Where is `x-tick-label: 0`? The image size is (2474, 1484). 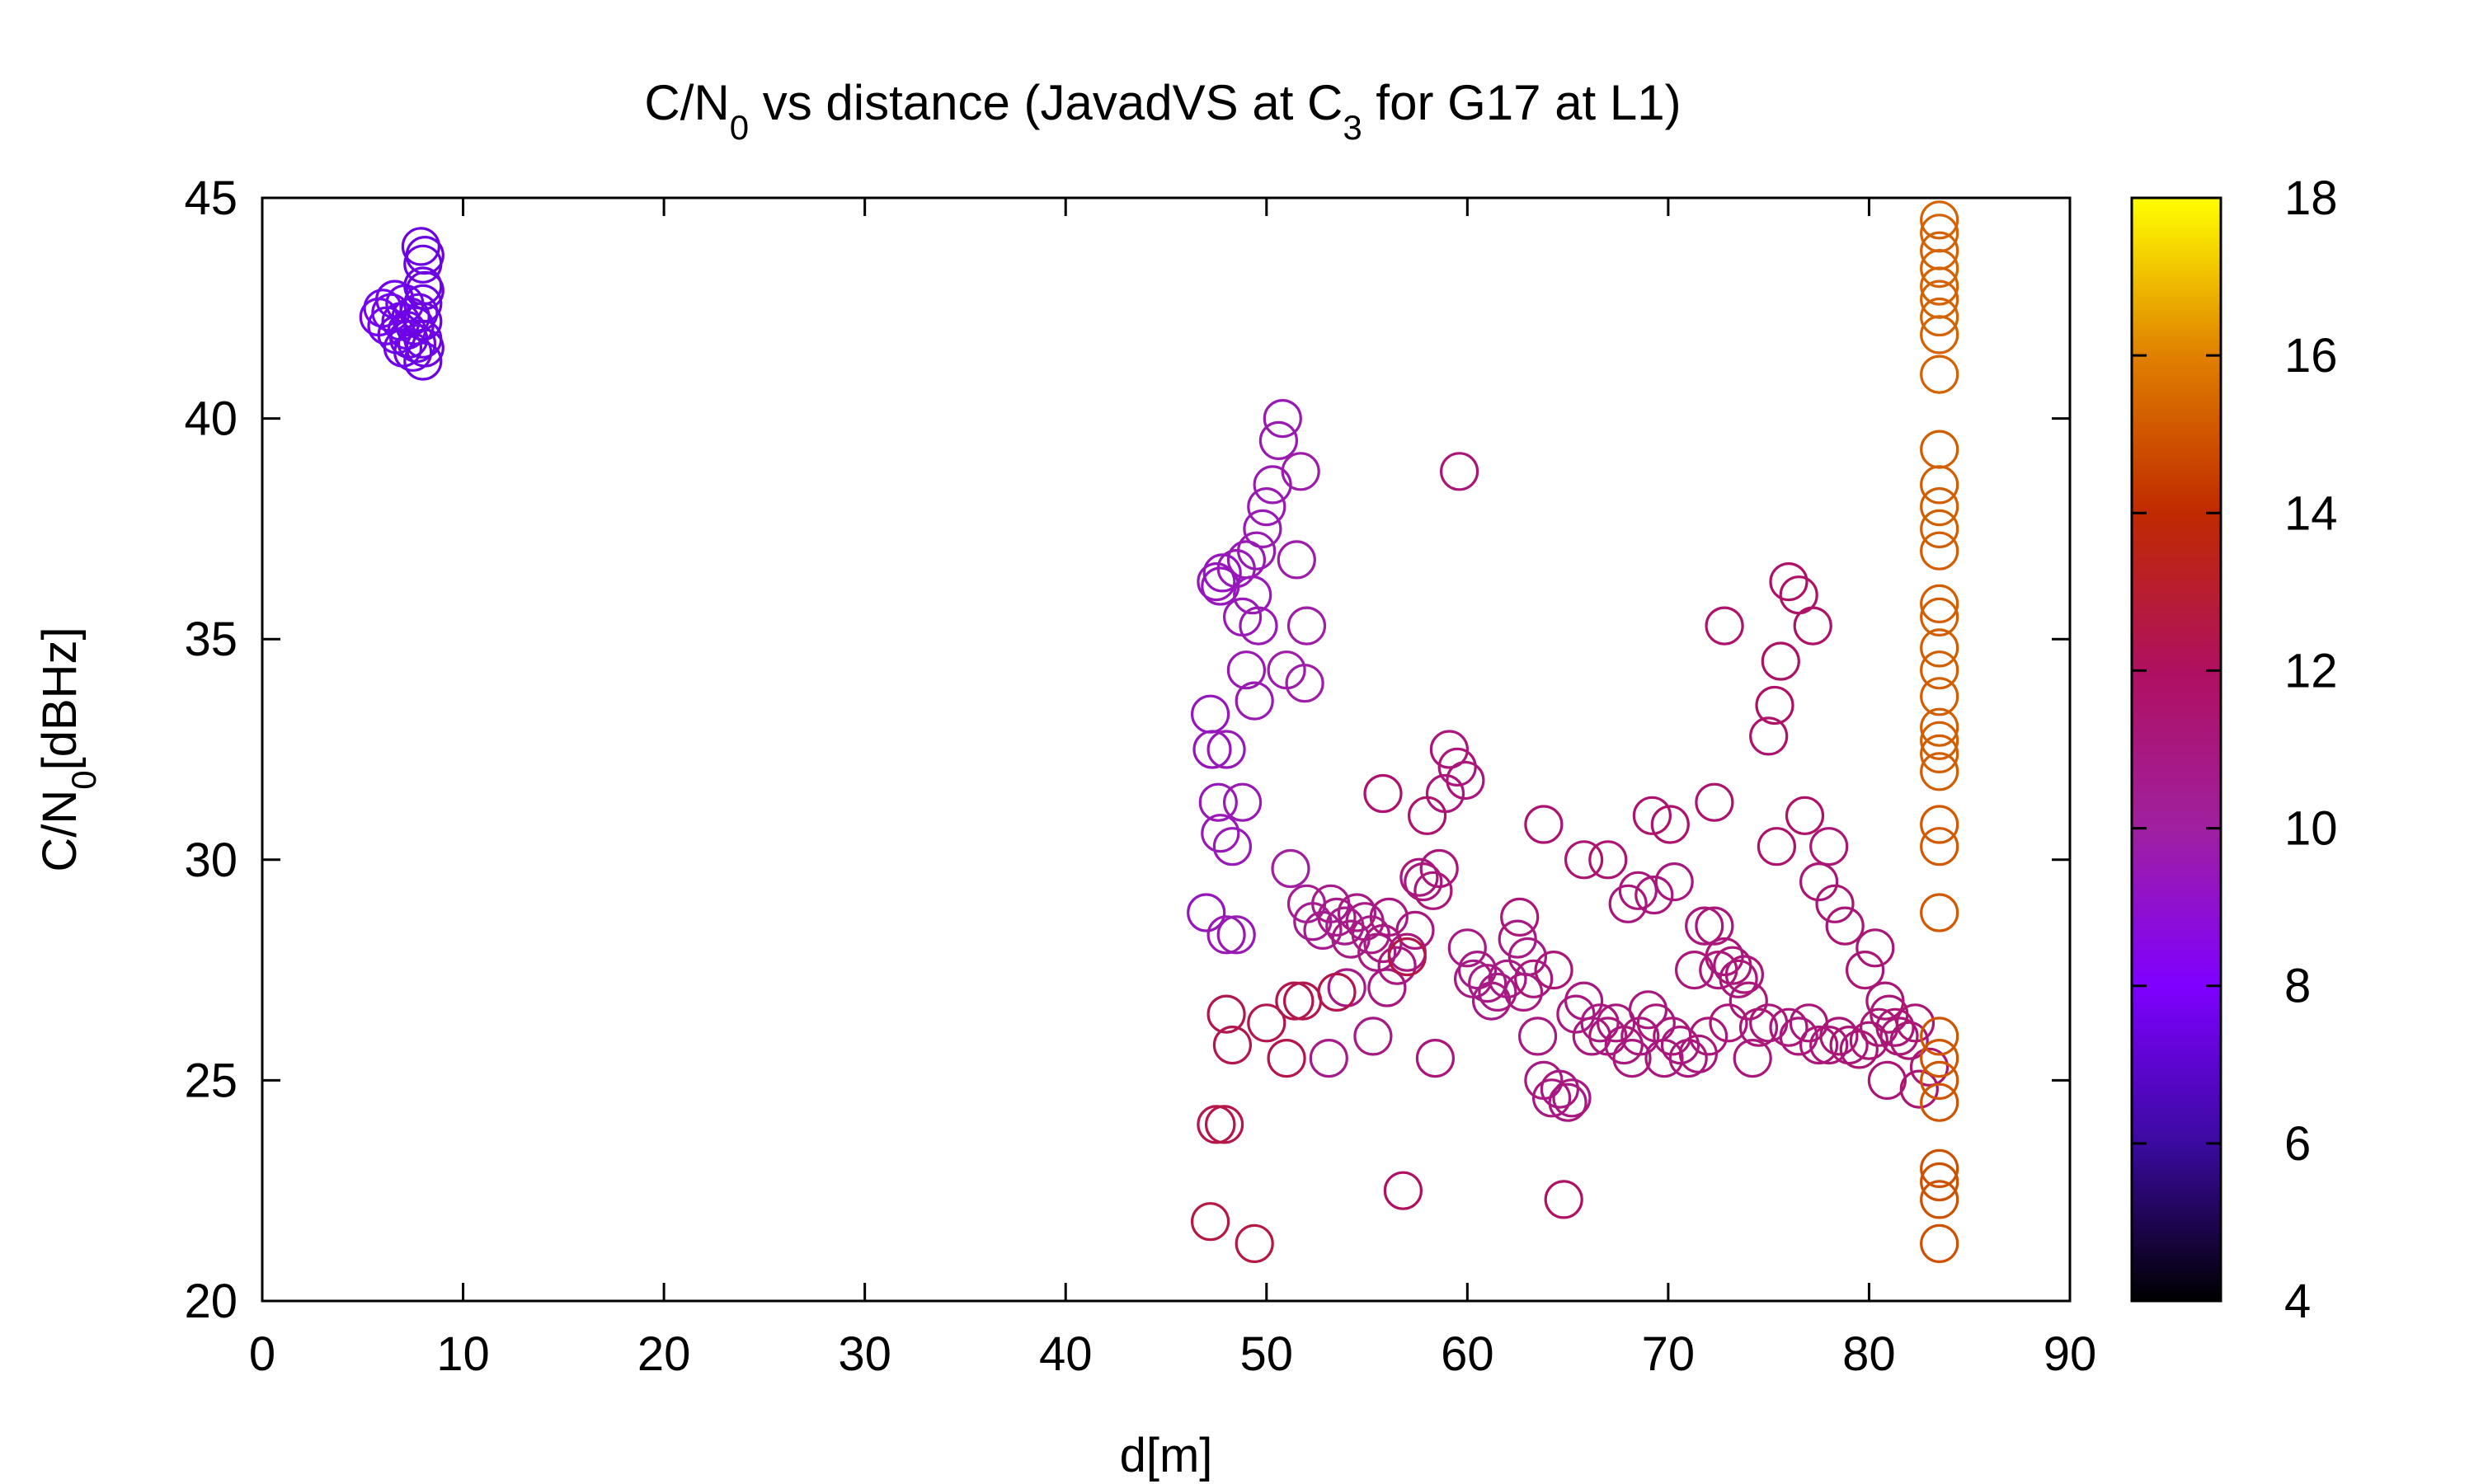
x-tick-label: 0 is located at coordinates (262, 1354).